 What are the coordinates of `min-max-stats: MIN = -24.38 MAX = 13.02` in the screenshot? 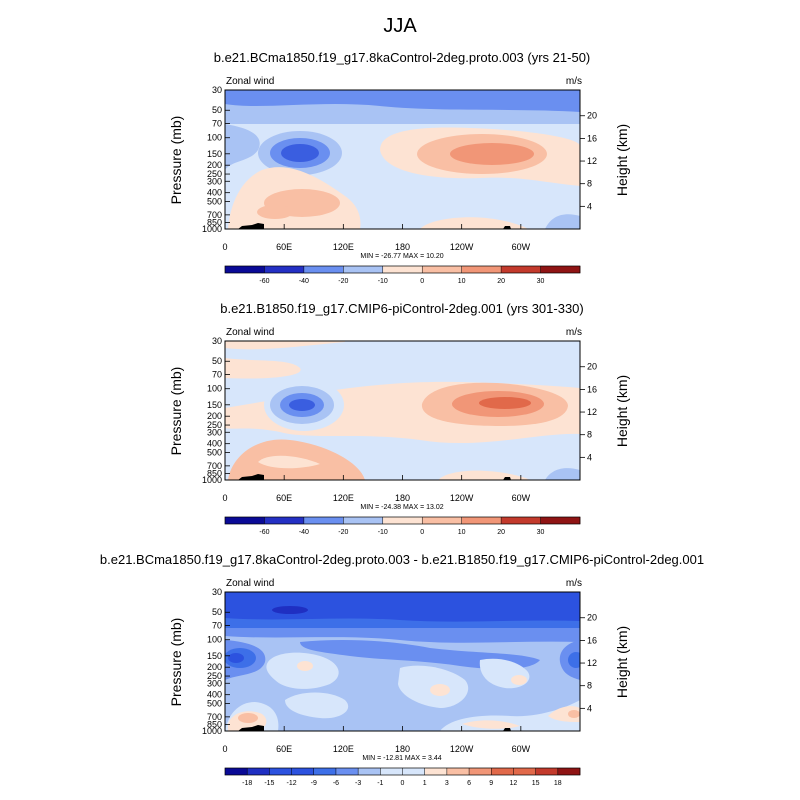 It's located at (401, 507).